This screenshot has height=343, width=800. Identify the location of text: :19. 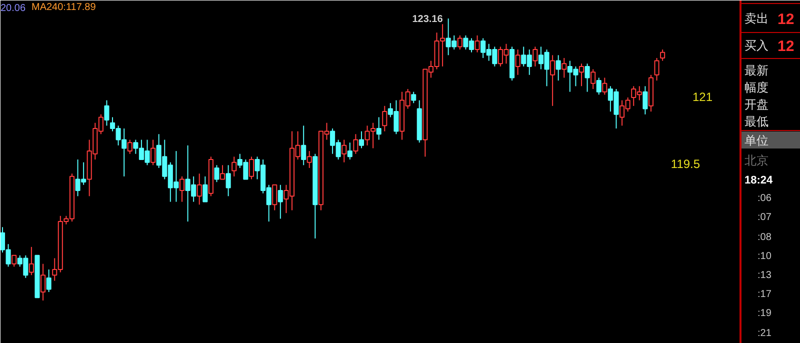
(765, 313).